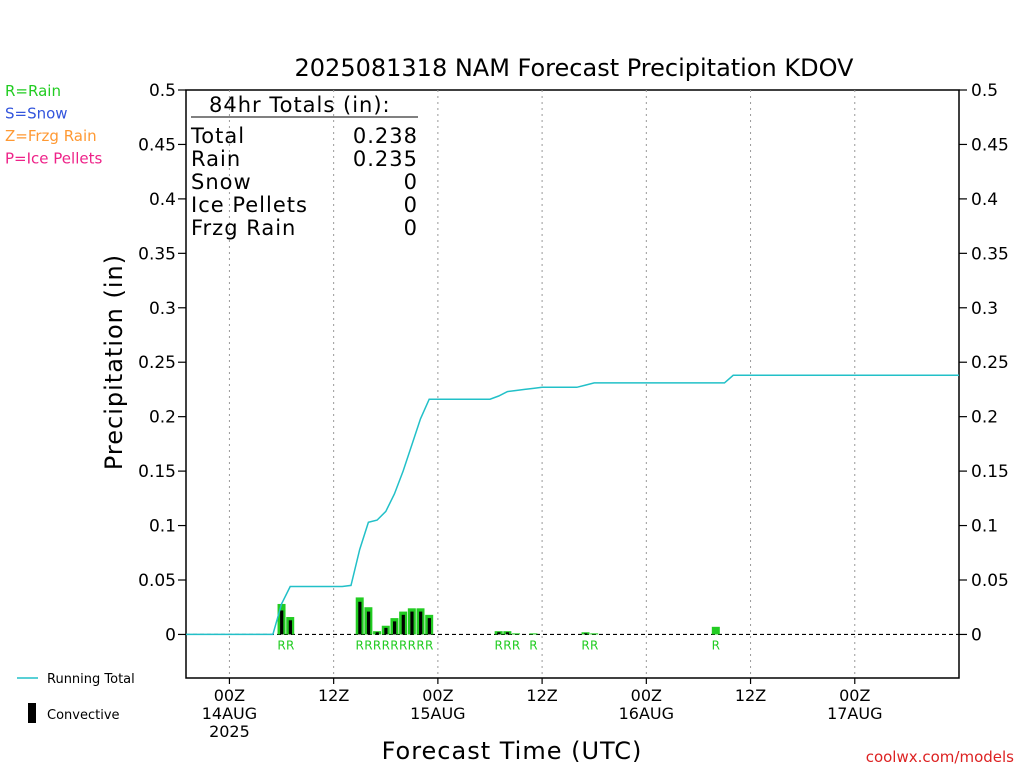  What do you see at coordinates (984, 418) in the screenshot?
I see `y-tick-label-right-6: 0.2` at bounding box center [984, 418].